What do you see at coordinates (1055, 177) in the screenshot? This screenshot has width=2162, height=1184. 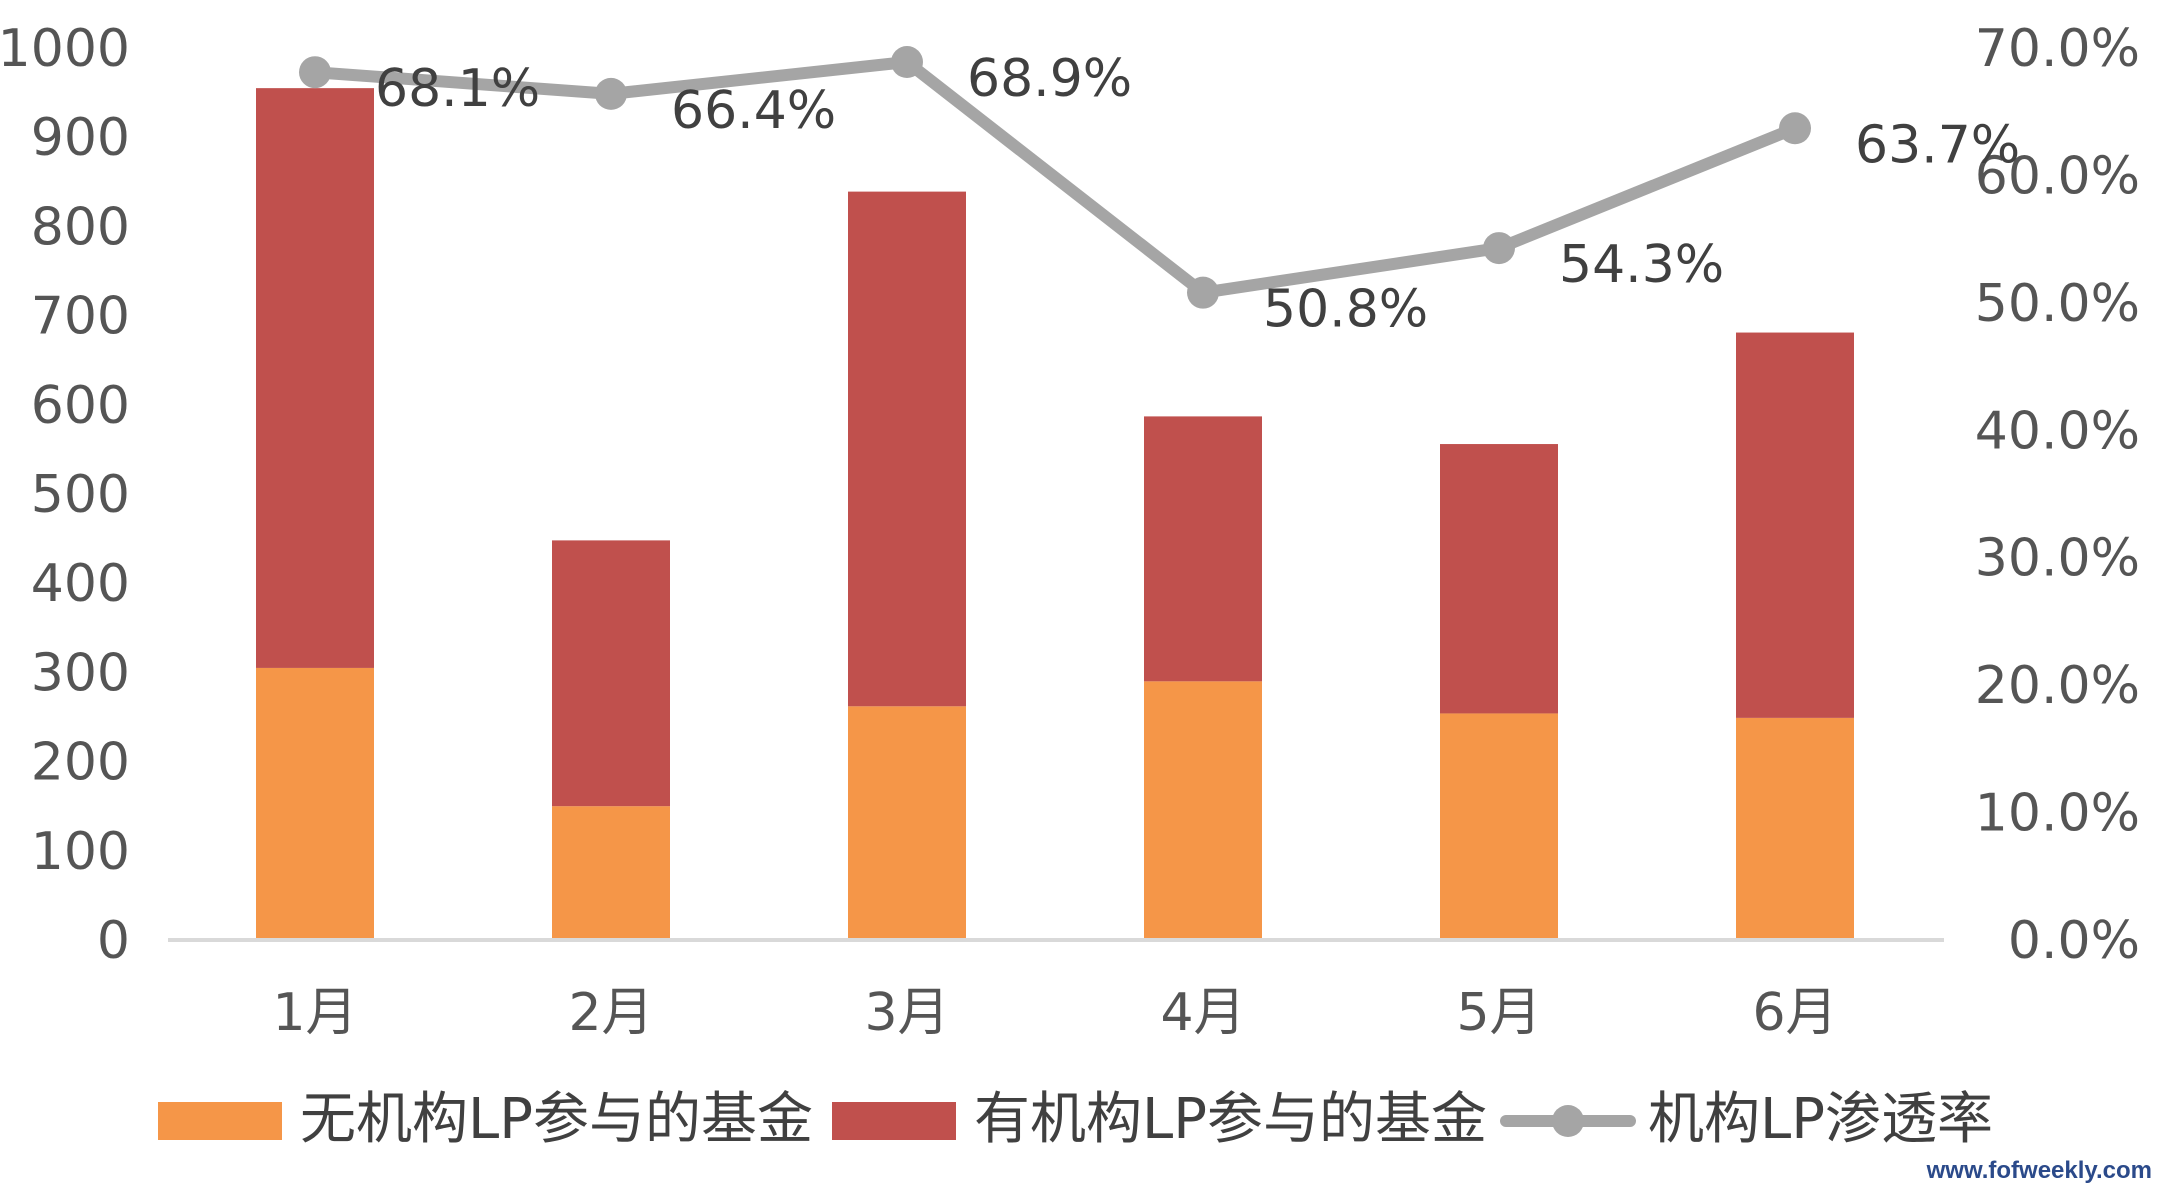 I see `penetration-line` at bounding box center [1055, 177].